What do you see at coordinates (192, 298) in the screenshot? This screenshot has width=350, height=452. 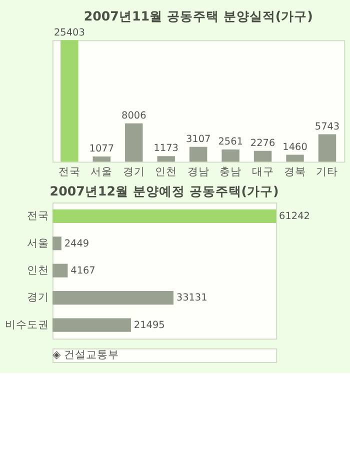 I see `data-label: 33131` at bounding box center [192, 298].